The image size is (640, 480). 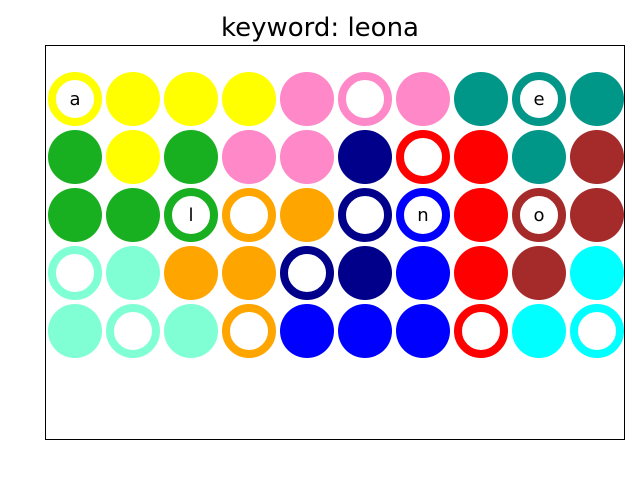 What do you see at coordinates (191, 215) in the screenshot?
I see `ring-circle: l` at bounding box center [191, 215].